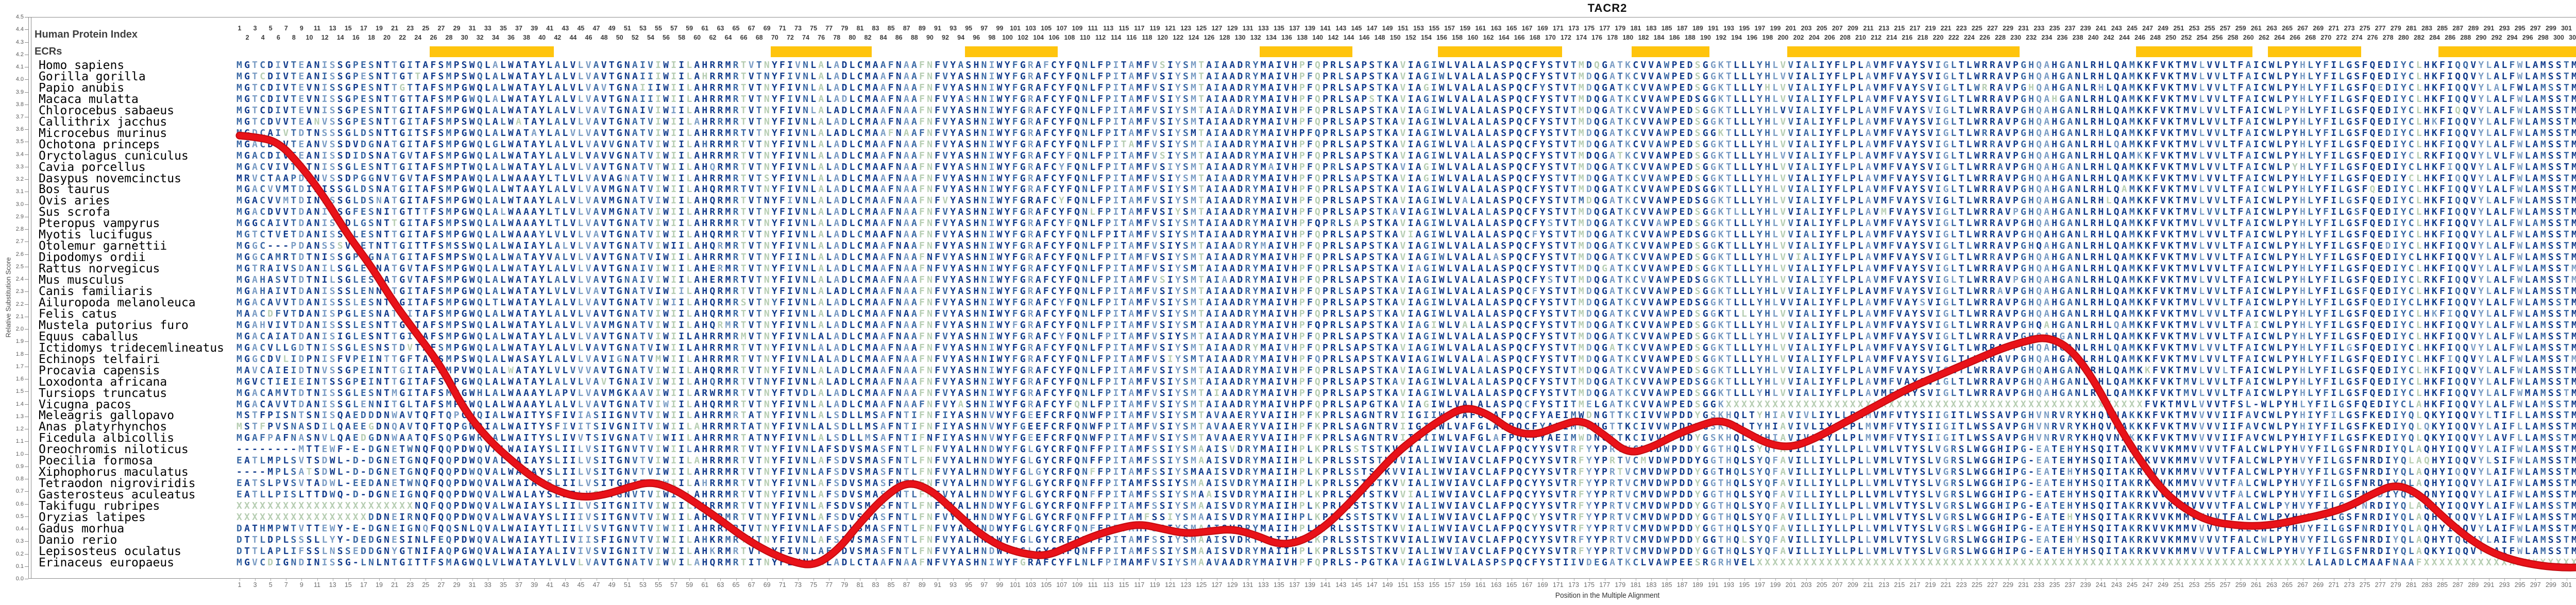  Describe the element at coordinates (1558, 28) in the screenshot. I see `ruler-number: 171` at that location.